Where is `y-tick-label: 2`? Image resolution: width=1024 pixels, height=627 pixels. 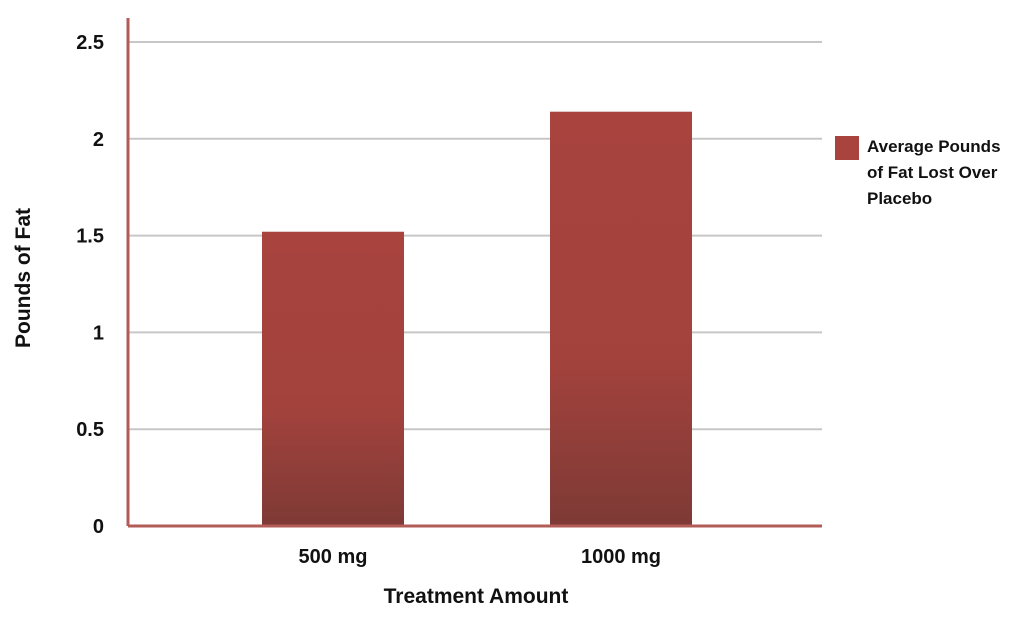
y-tick-label: 2 is located at coordinates (98, 140).